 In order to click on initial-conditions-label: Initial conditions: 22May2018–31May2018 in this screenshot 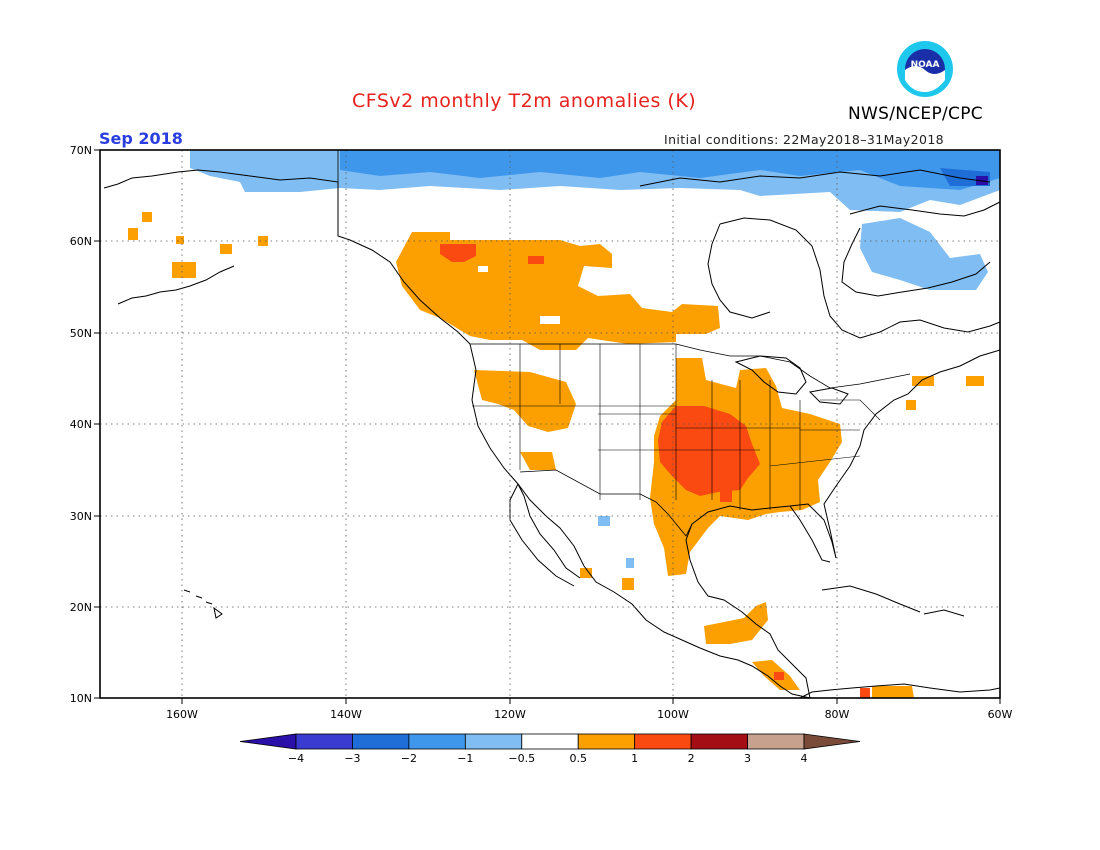, I will do `click(804, 139)`.